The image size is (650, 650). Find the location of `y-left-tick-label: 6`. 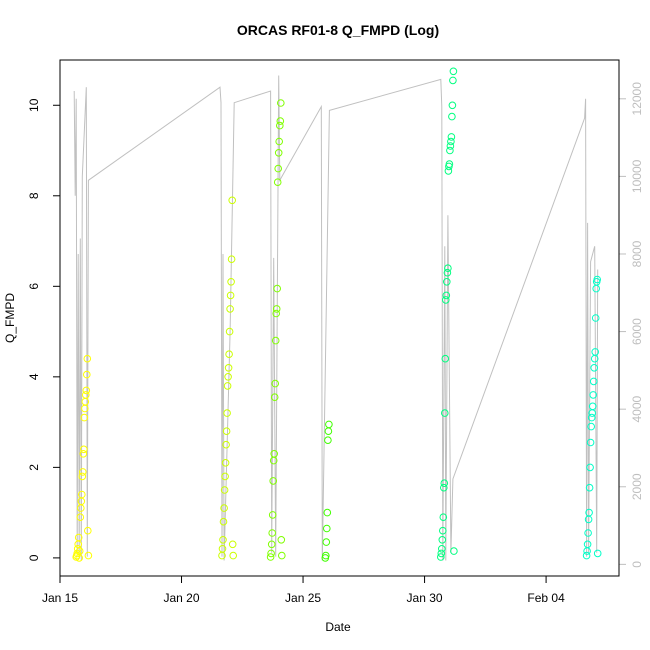

y-left-tick-label: 6 is located at coordinates (34, 286).